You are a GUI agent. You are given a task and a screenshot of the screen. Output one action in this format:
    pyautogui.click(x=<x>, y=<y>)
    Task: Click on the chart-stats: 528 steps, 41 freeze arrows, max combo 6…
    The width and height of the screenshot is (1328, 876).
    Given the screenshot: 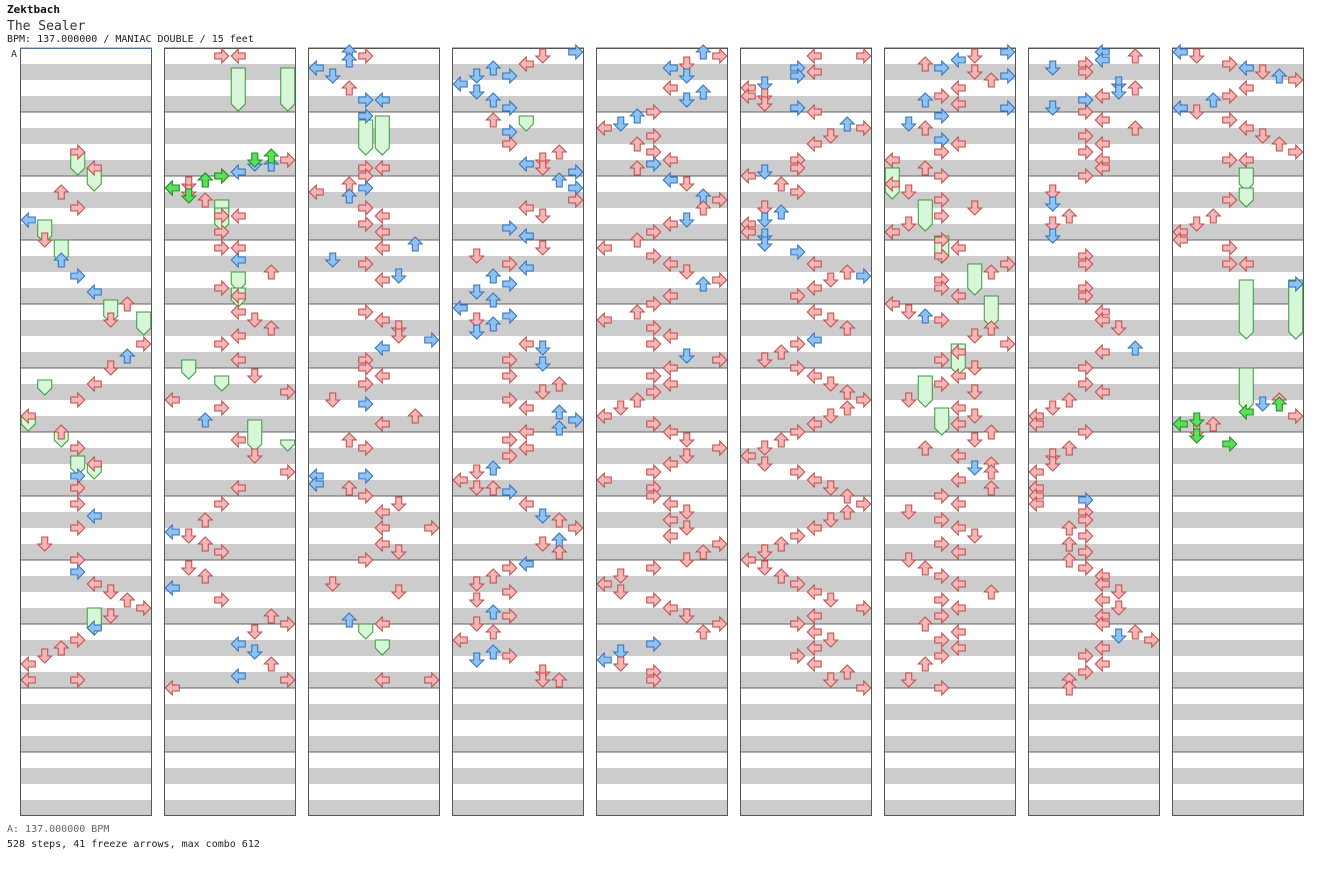 What is the action you would take?
    pyautogui.click(x=133, y=844)
    